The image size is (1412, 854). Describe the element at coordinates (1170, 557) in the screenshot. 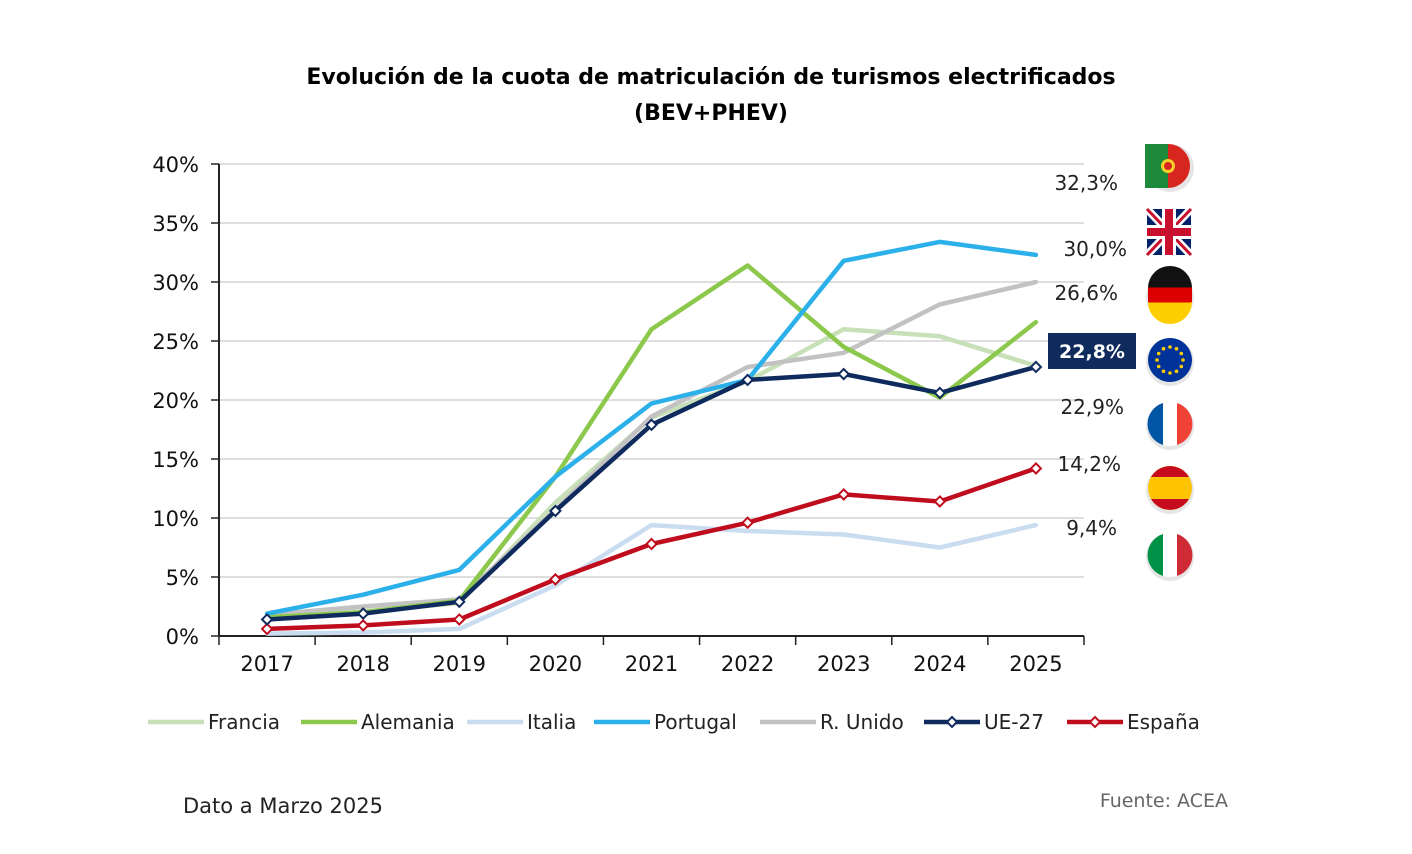

I see `italy-flag-icon` at that location.